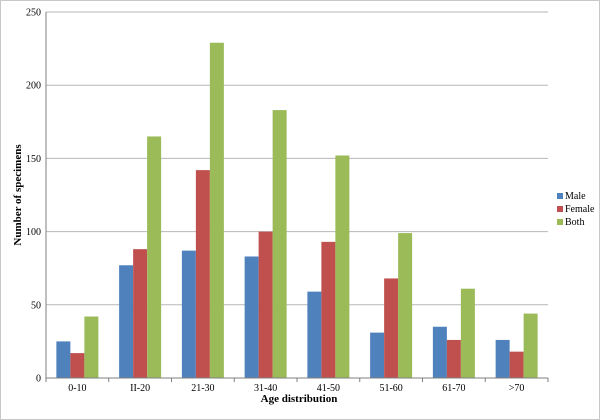 The height and width of the screenshot is (420, 600). I want to click on legend-swatch-male, so click(560, 196).